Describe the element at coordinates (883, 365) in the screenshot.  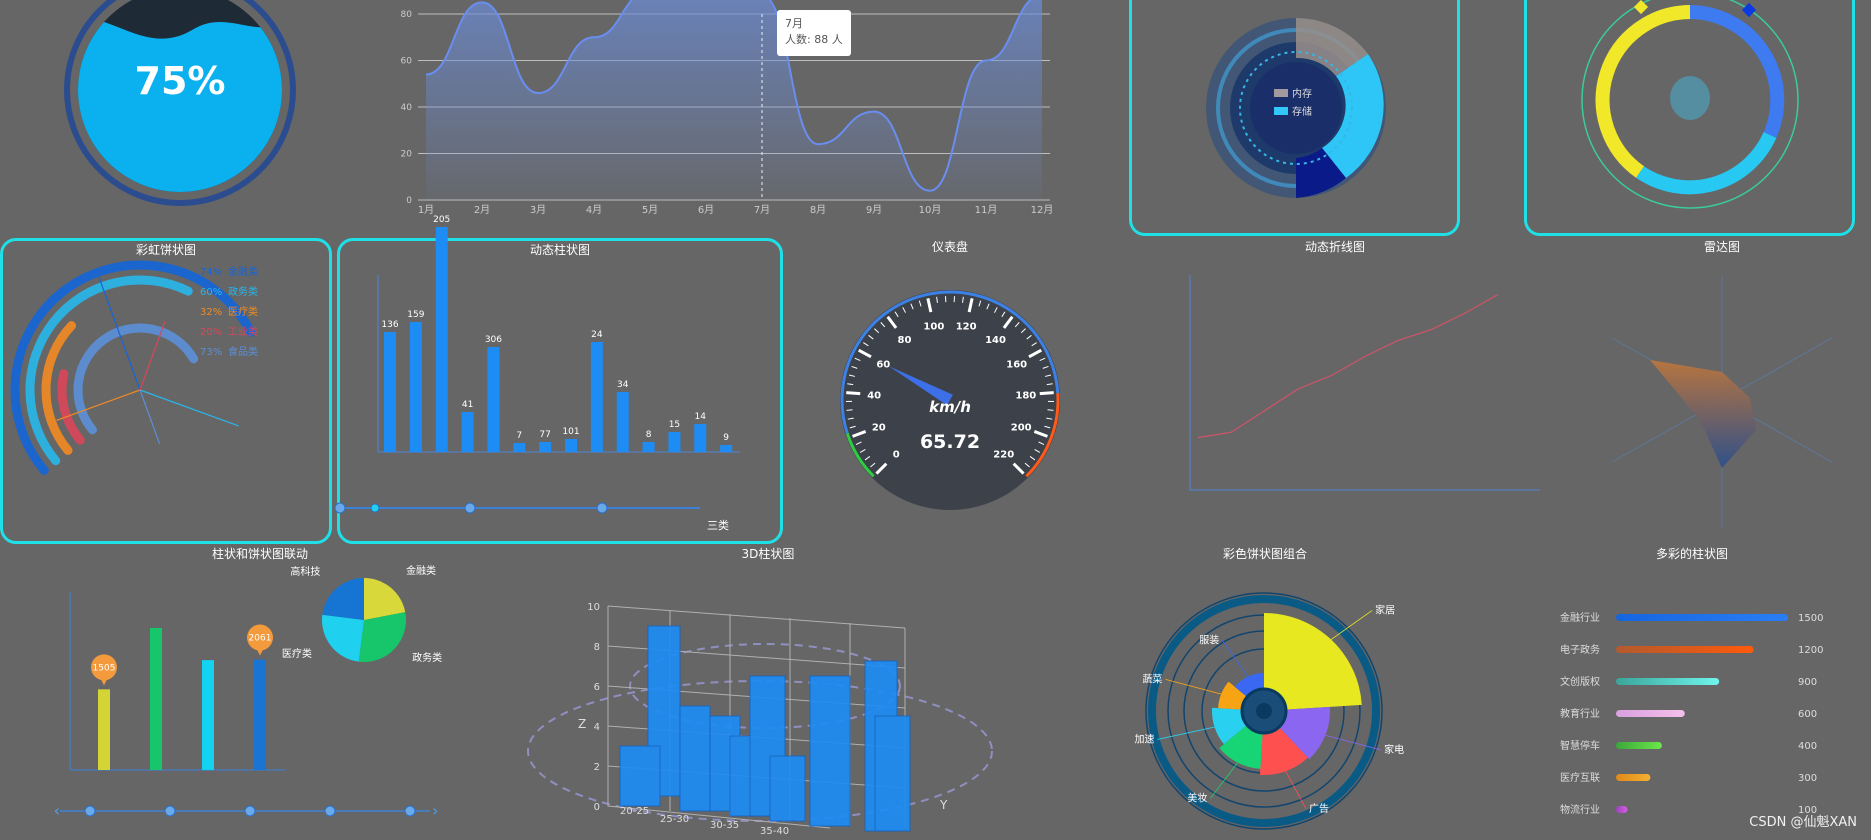
I see `gauge-tick-label: 60` at that location.